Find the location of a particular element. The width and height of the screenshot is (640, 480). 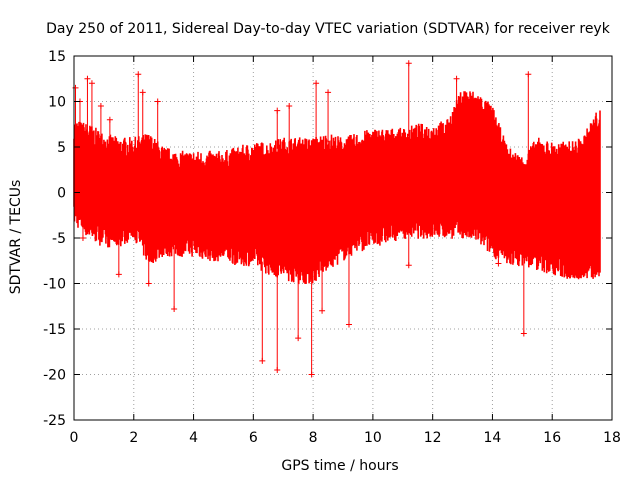

x-axis-label: GPS time / hours is located at coordinates (339, 466).